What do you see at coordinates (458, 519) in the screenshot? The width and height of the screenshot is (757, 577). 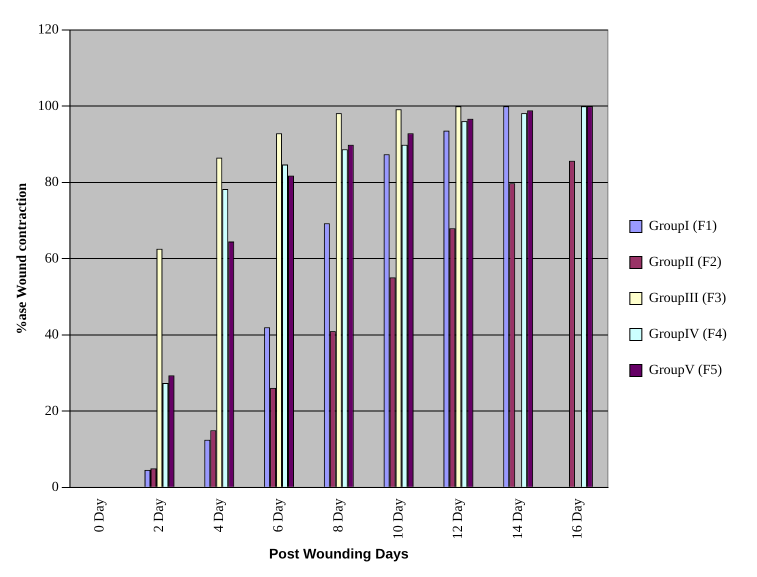 I see `x-tick-label: 12 Day` at bounding box center [458, 519].